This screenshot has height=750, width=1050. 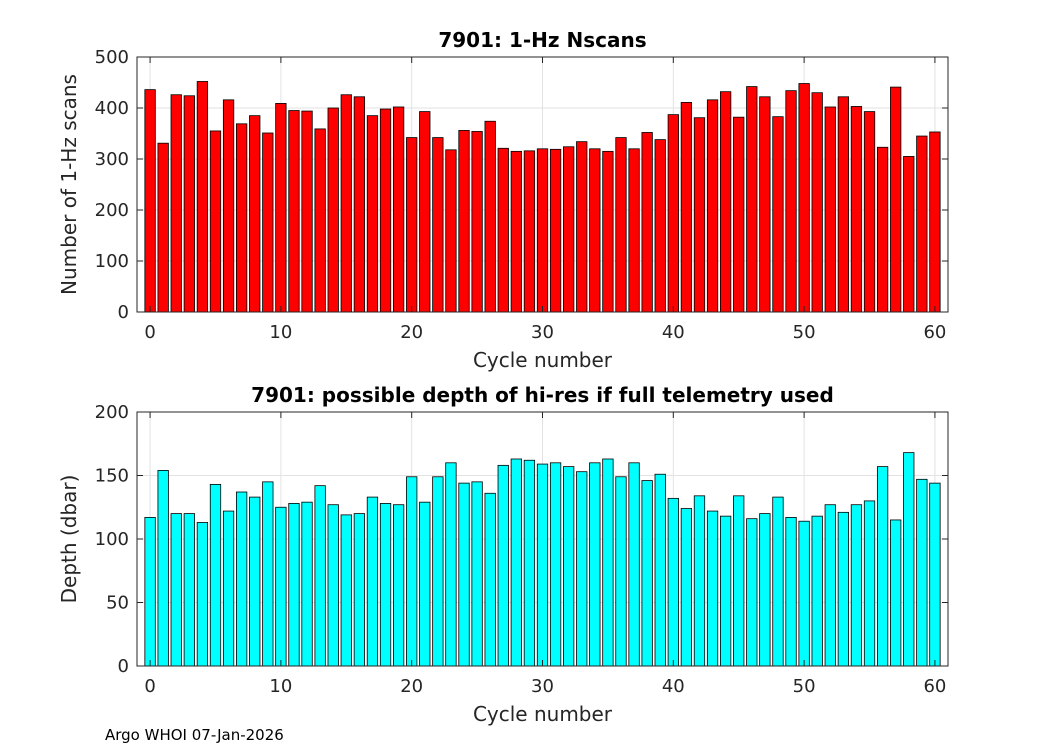 What do you see at coordinates (280, 686) in the screenshot?
I see `chart2-xtick-label: 10` at bounding box center [280, 686].